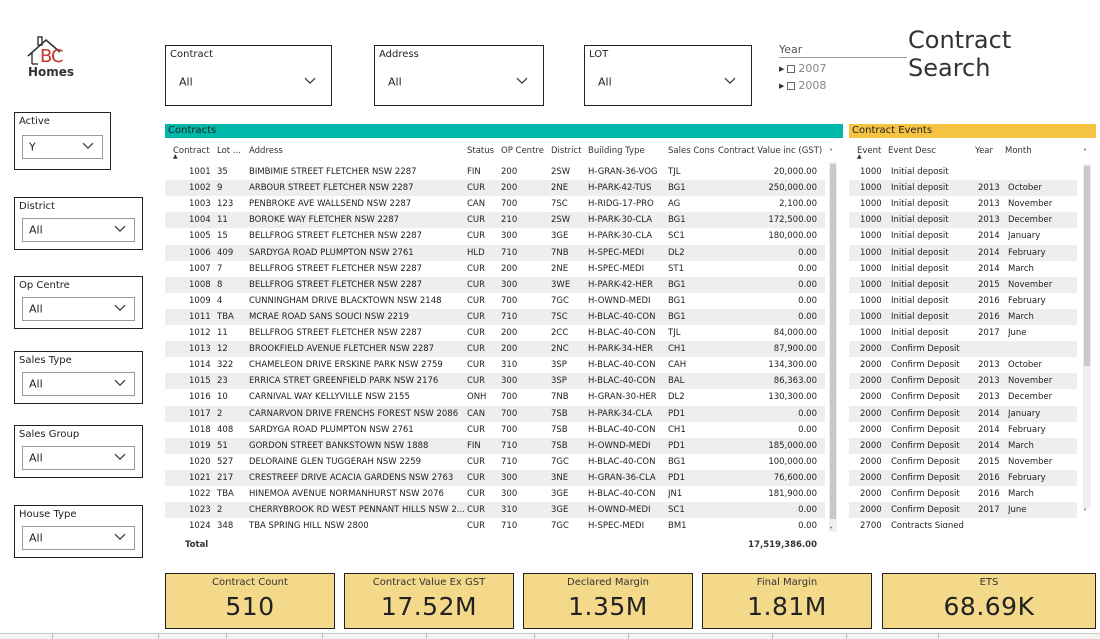 This screenshot has height=639, width=1100. What do you see at coordinates (691, 151) in the screenshot?
I see `column-header: Sales Cons` at bounding box center [691, 151].